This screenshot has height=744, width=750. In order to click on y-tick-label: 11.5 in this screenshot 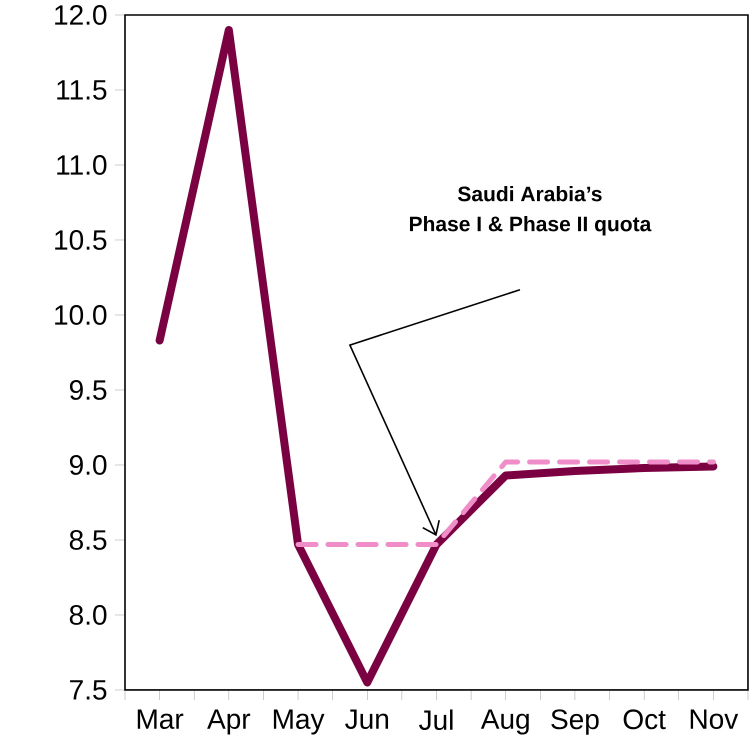, I will do `click(81, 90)`.